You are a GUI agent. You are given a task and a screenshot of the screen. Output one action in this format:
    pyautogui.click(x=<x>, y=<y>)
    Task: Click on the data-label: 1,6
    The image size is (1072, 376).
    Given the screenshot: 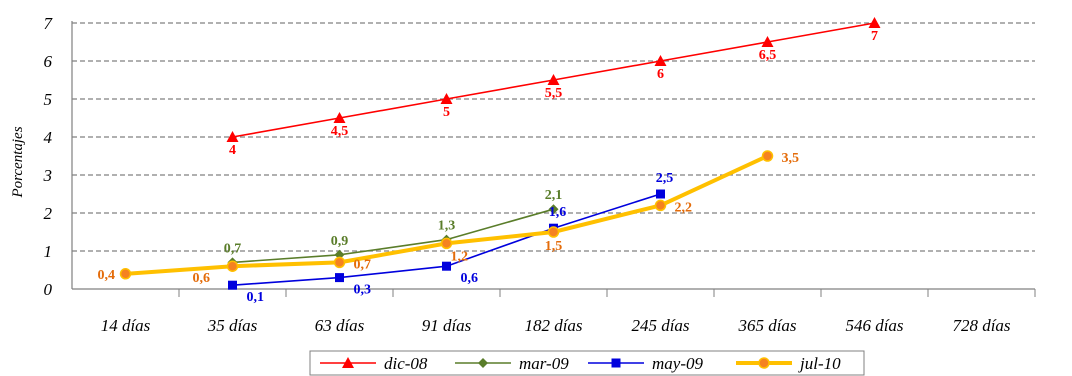 What is the action you would take?
    pyautogui.click(x=558, y=212)
    